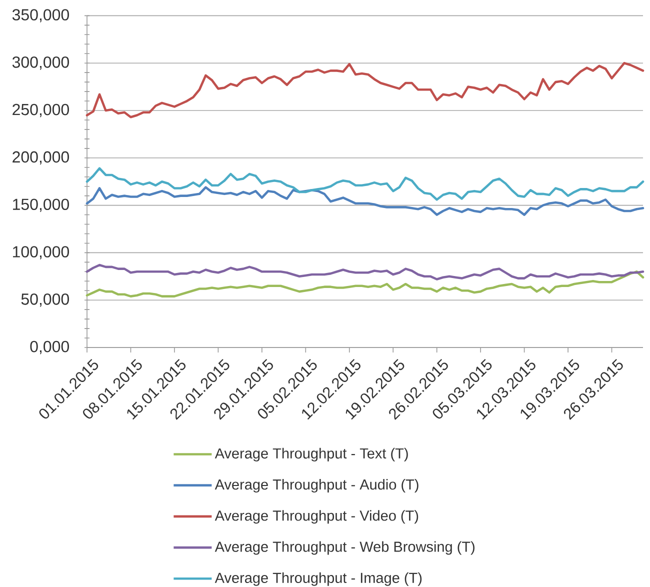 The height and width of the screenshot is (587, 650). What do you see at coordinates (311, 455) in the screenshot?
I see `legend-label: Average Throughput - Text (T)` at bounding box center [311, 455].